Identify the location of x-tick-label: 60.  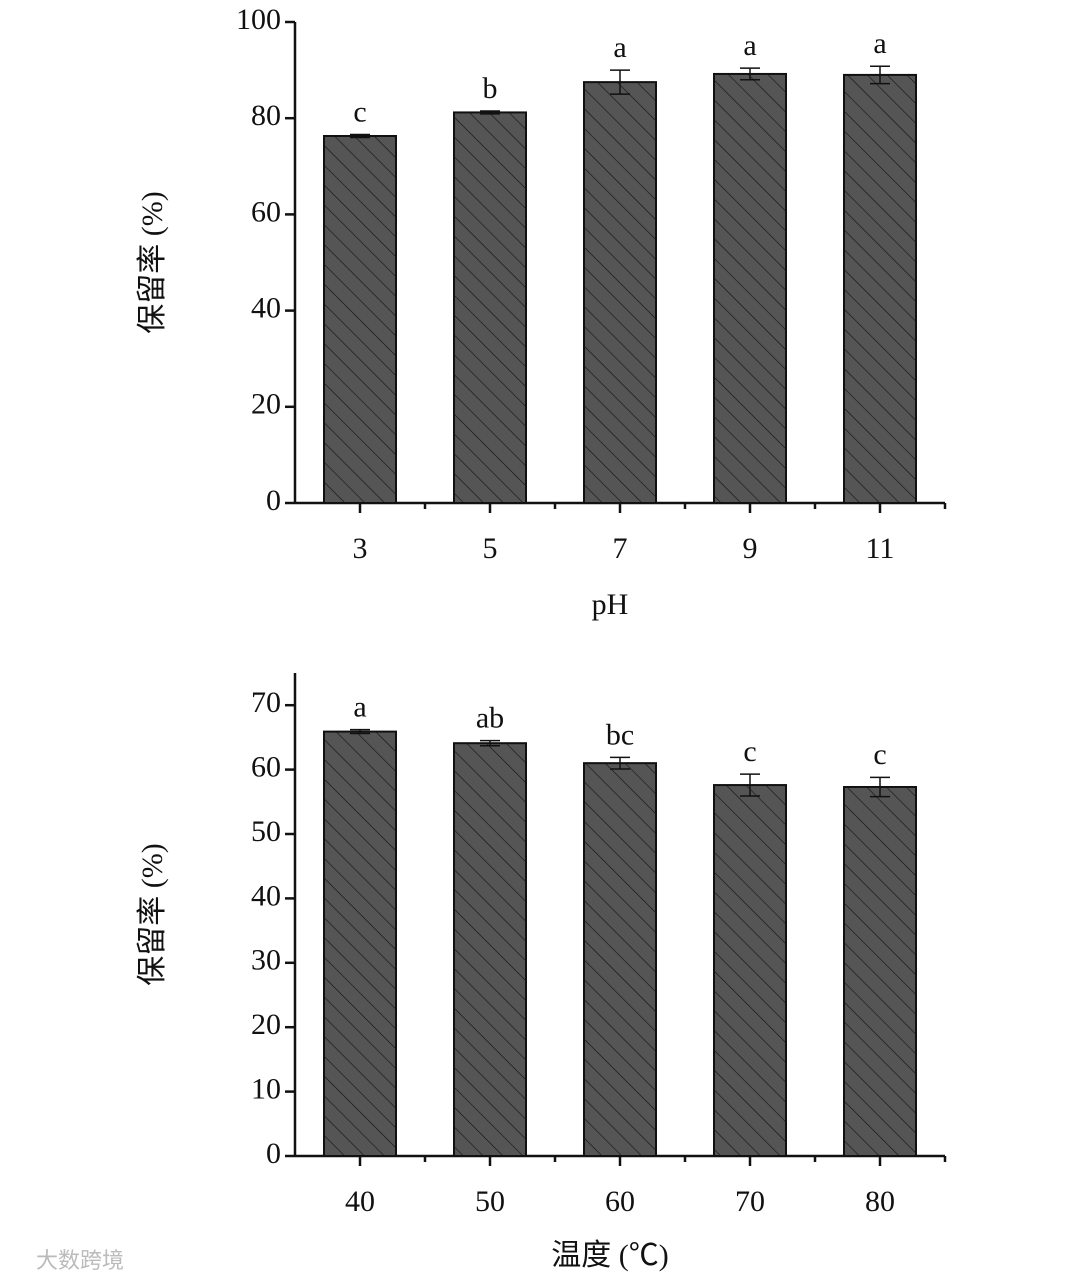
(620, 1201).